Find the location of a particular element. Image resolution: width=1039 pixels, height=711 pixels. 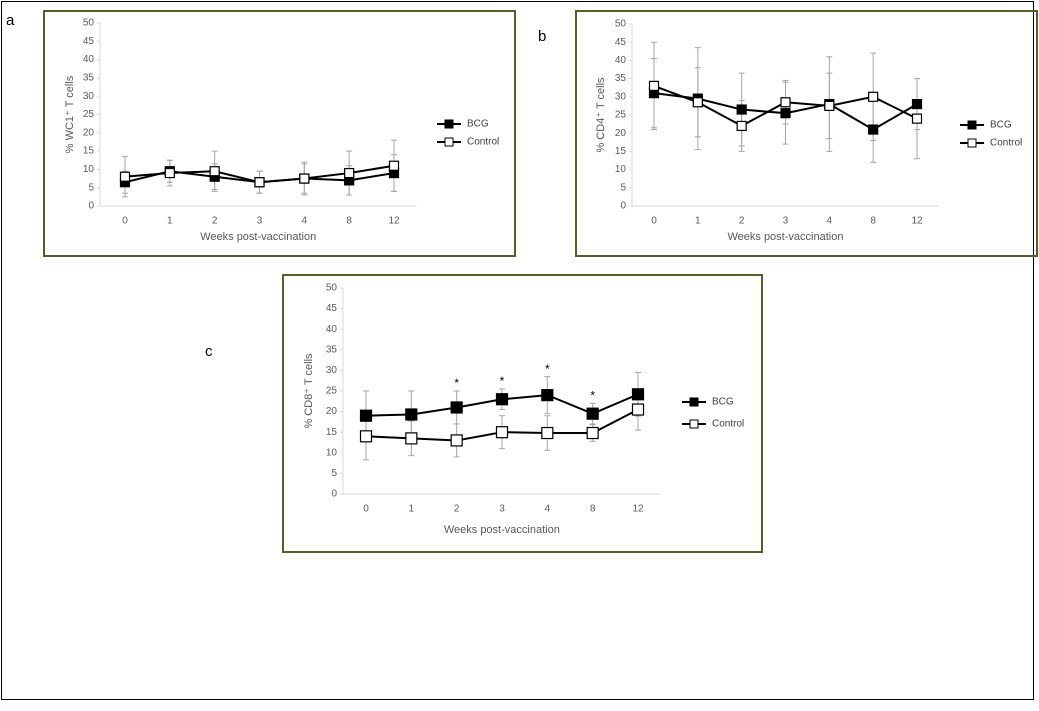

y-tick-label: 30 is located at coordinates (332, 370).